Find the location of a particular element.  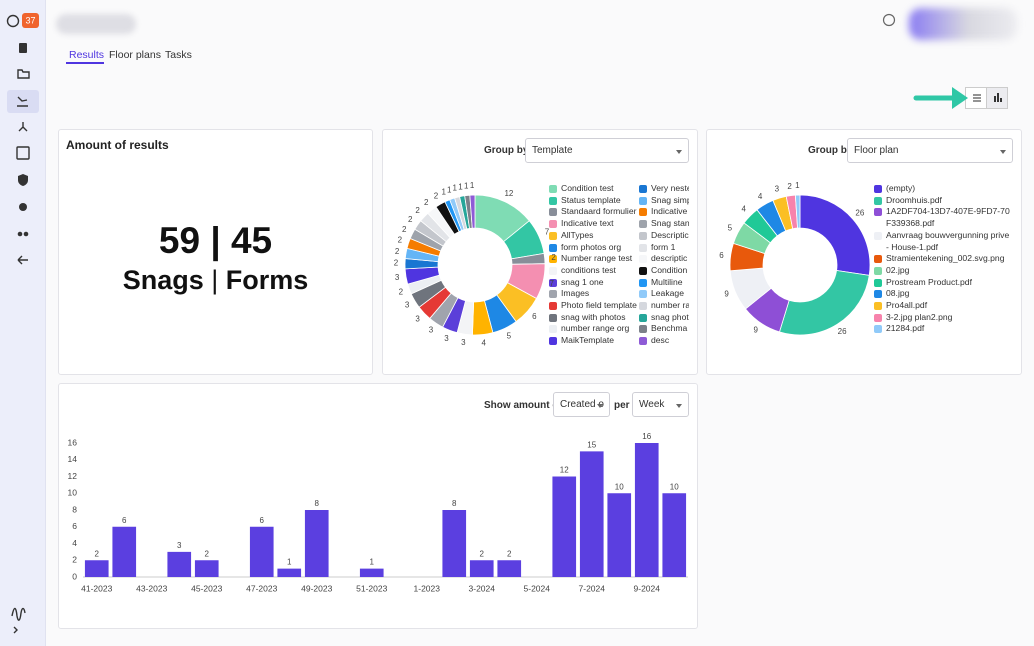

y-tick-label: 12 is located at coordinates (73, 476).